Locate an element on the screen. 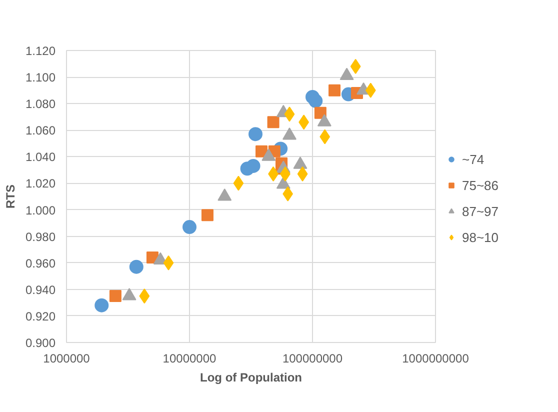 This screenshot has width=558, height=412. x-tick-label: 1000000 is located at coordinates (66, 359).